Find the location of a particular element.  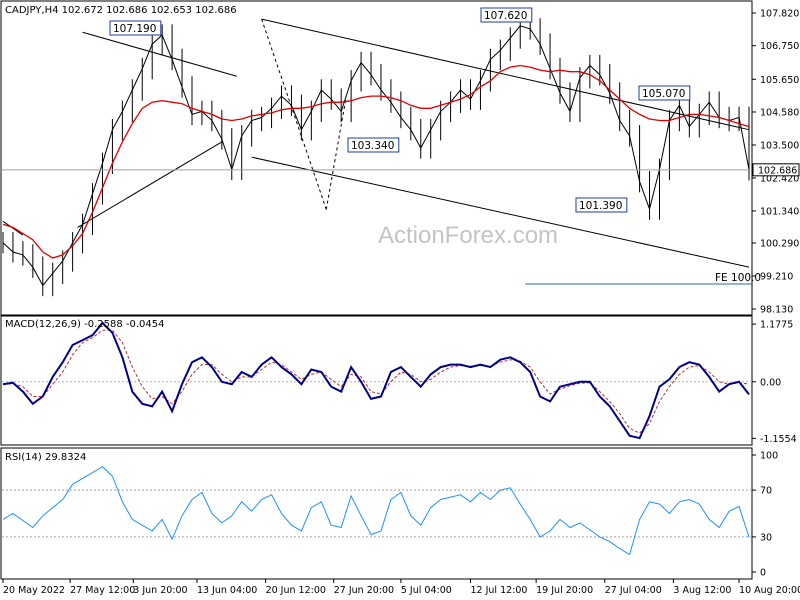

rsi-line is located at coordinates (376, 511).